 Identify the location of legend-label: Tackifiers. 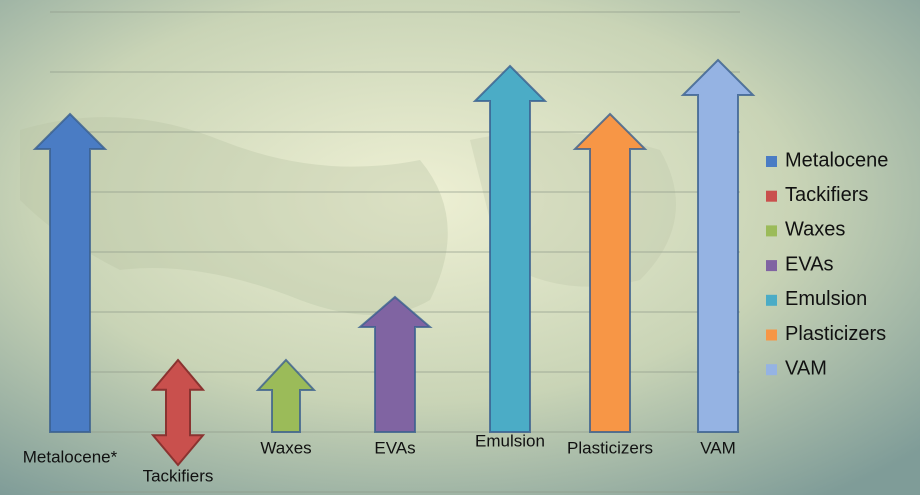
(826, 195).